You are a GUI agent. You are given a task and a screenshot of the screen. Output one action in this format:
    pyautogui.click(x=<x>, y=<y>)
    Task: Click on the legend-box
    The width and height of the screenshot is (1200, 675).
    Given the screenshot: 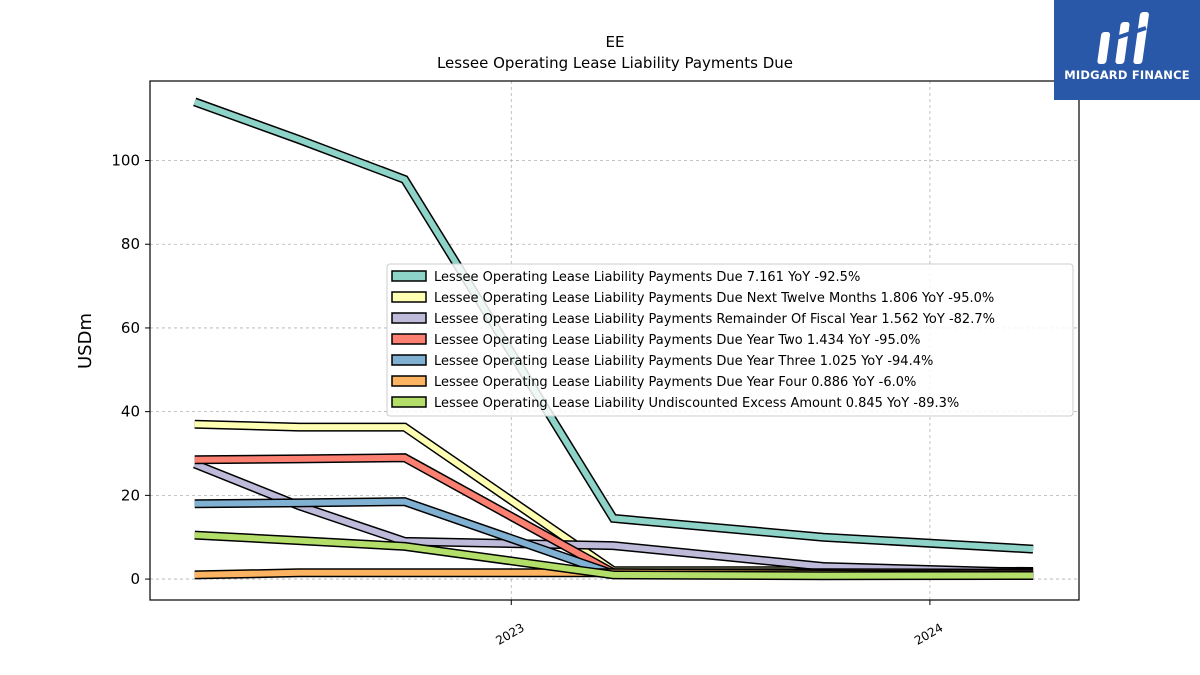 What is the action you would take?
    pyautogui.click(x=730, y=340)
    